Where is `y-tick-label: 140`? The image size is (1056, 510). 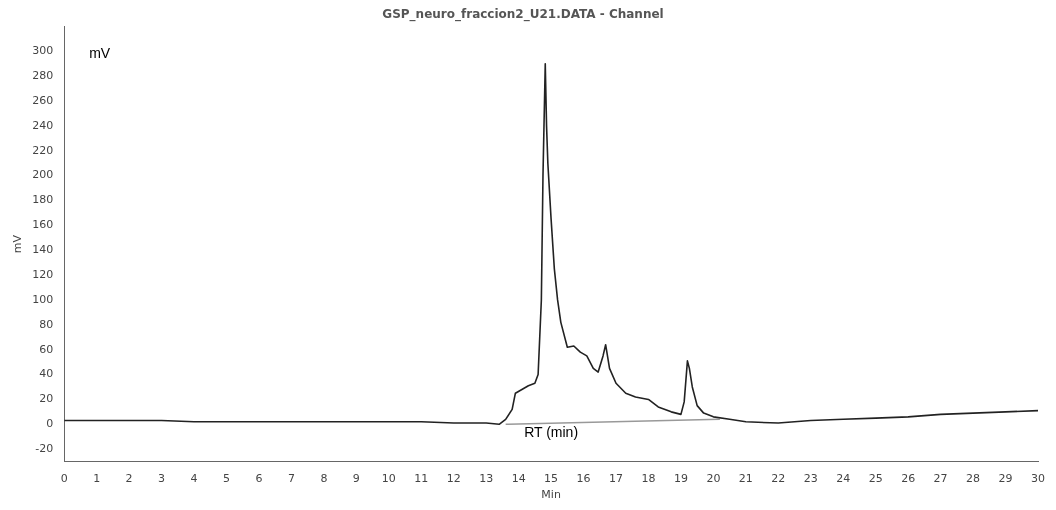 y-tick-label: 140 is located at coordinates (43, 250).